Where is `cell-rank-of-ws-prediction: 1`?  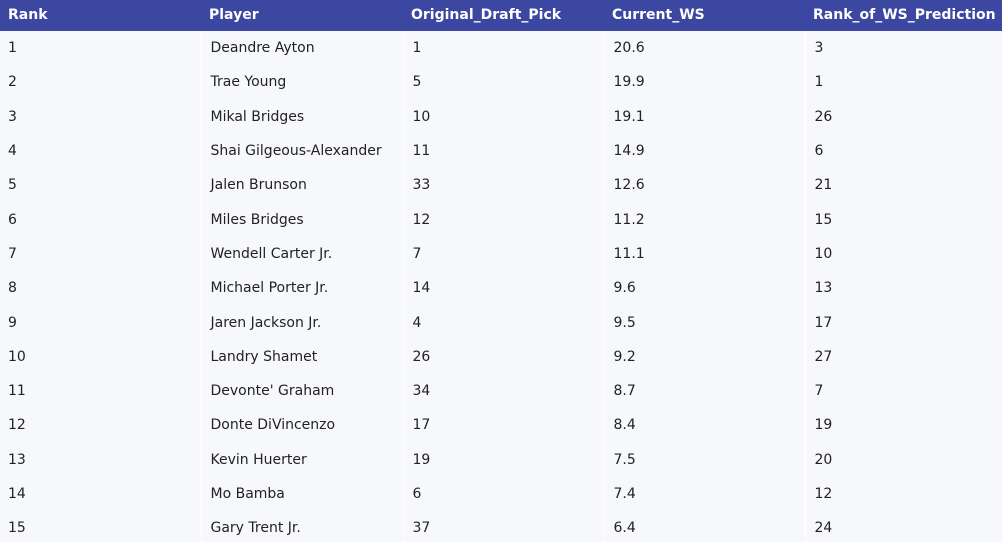
cell-rank-of-ws-prediction: 1 is located at coordinates (902, 82).